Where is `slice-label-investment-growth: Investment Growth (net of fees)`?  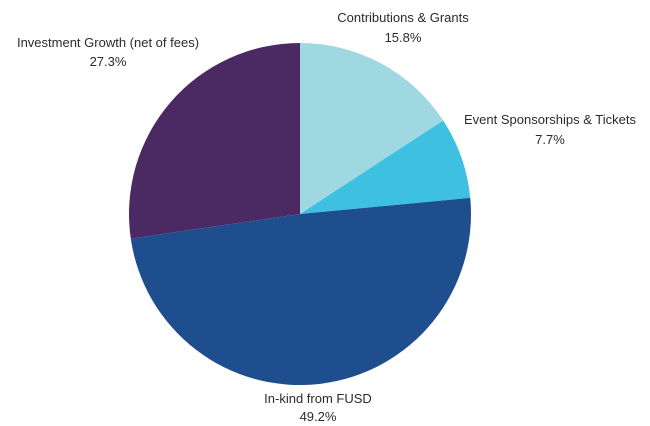
slice-label-investment-growth: Investment Growth (net of fees) is located at coordinates (108, 42).